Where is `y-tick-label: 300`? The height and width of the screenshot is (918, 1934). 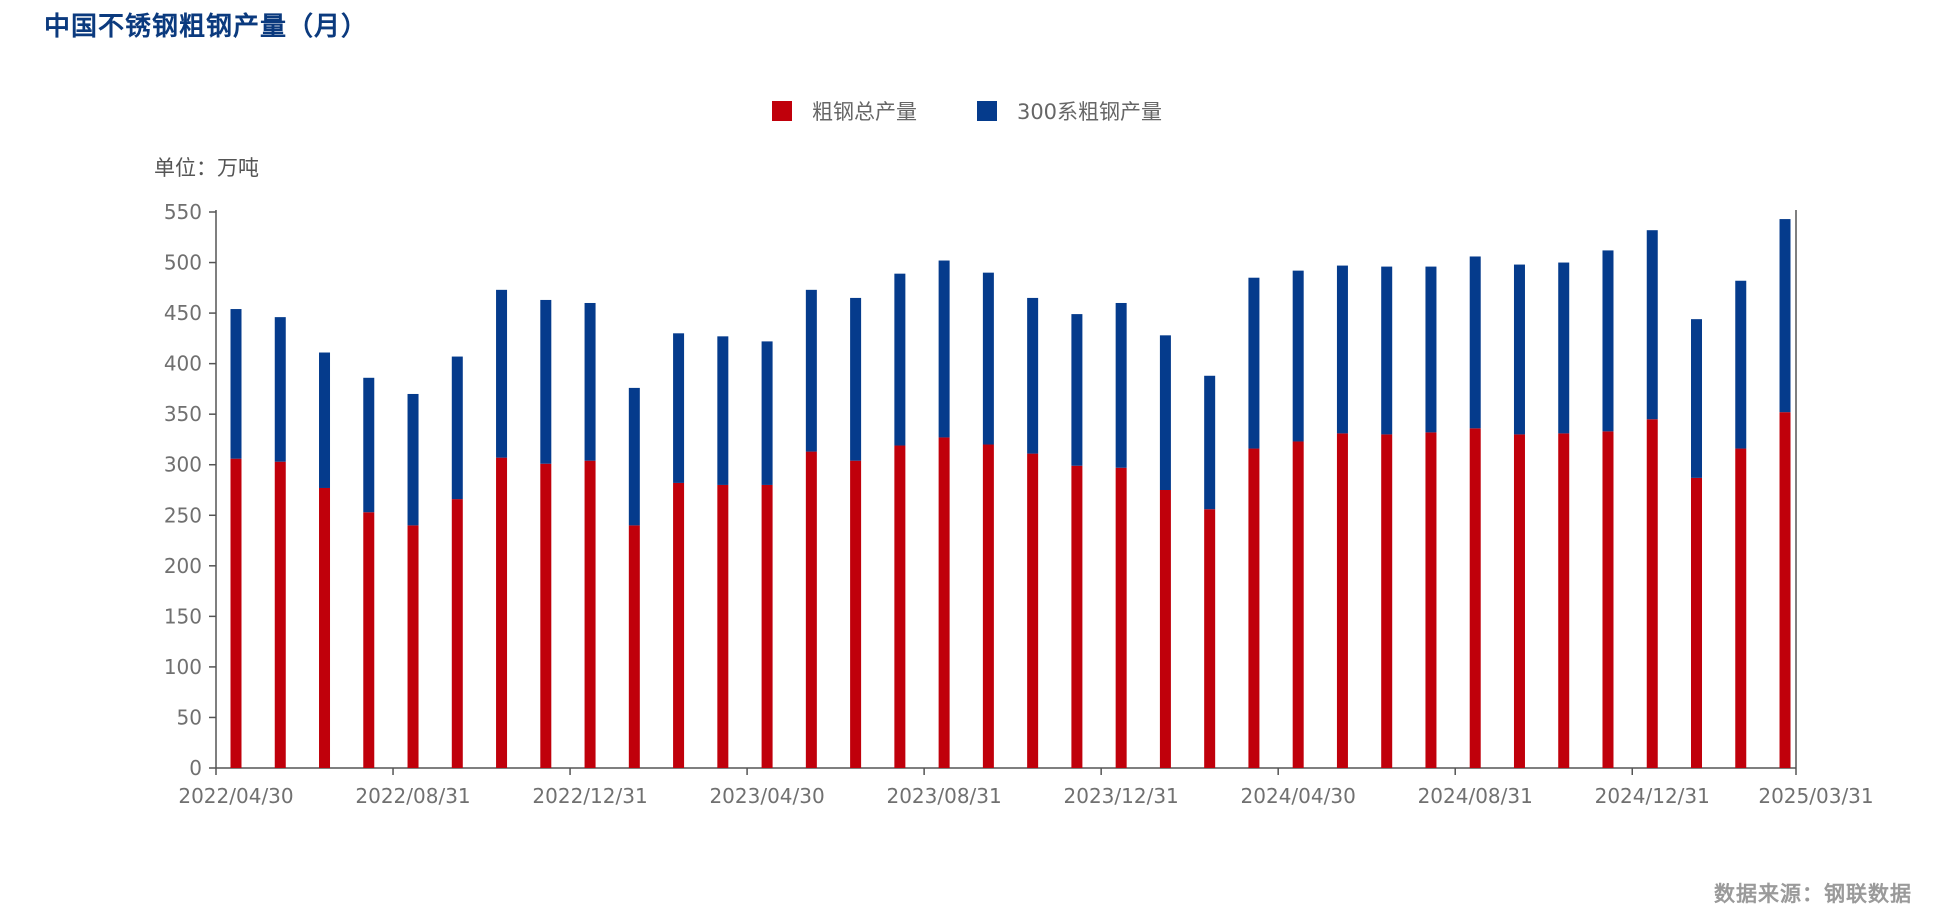 y-tick-label: 300 is located at coordinates (183, 465).